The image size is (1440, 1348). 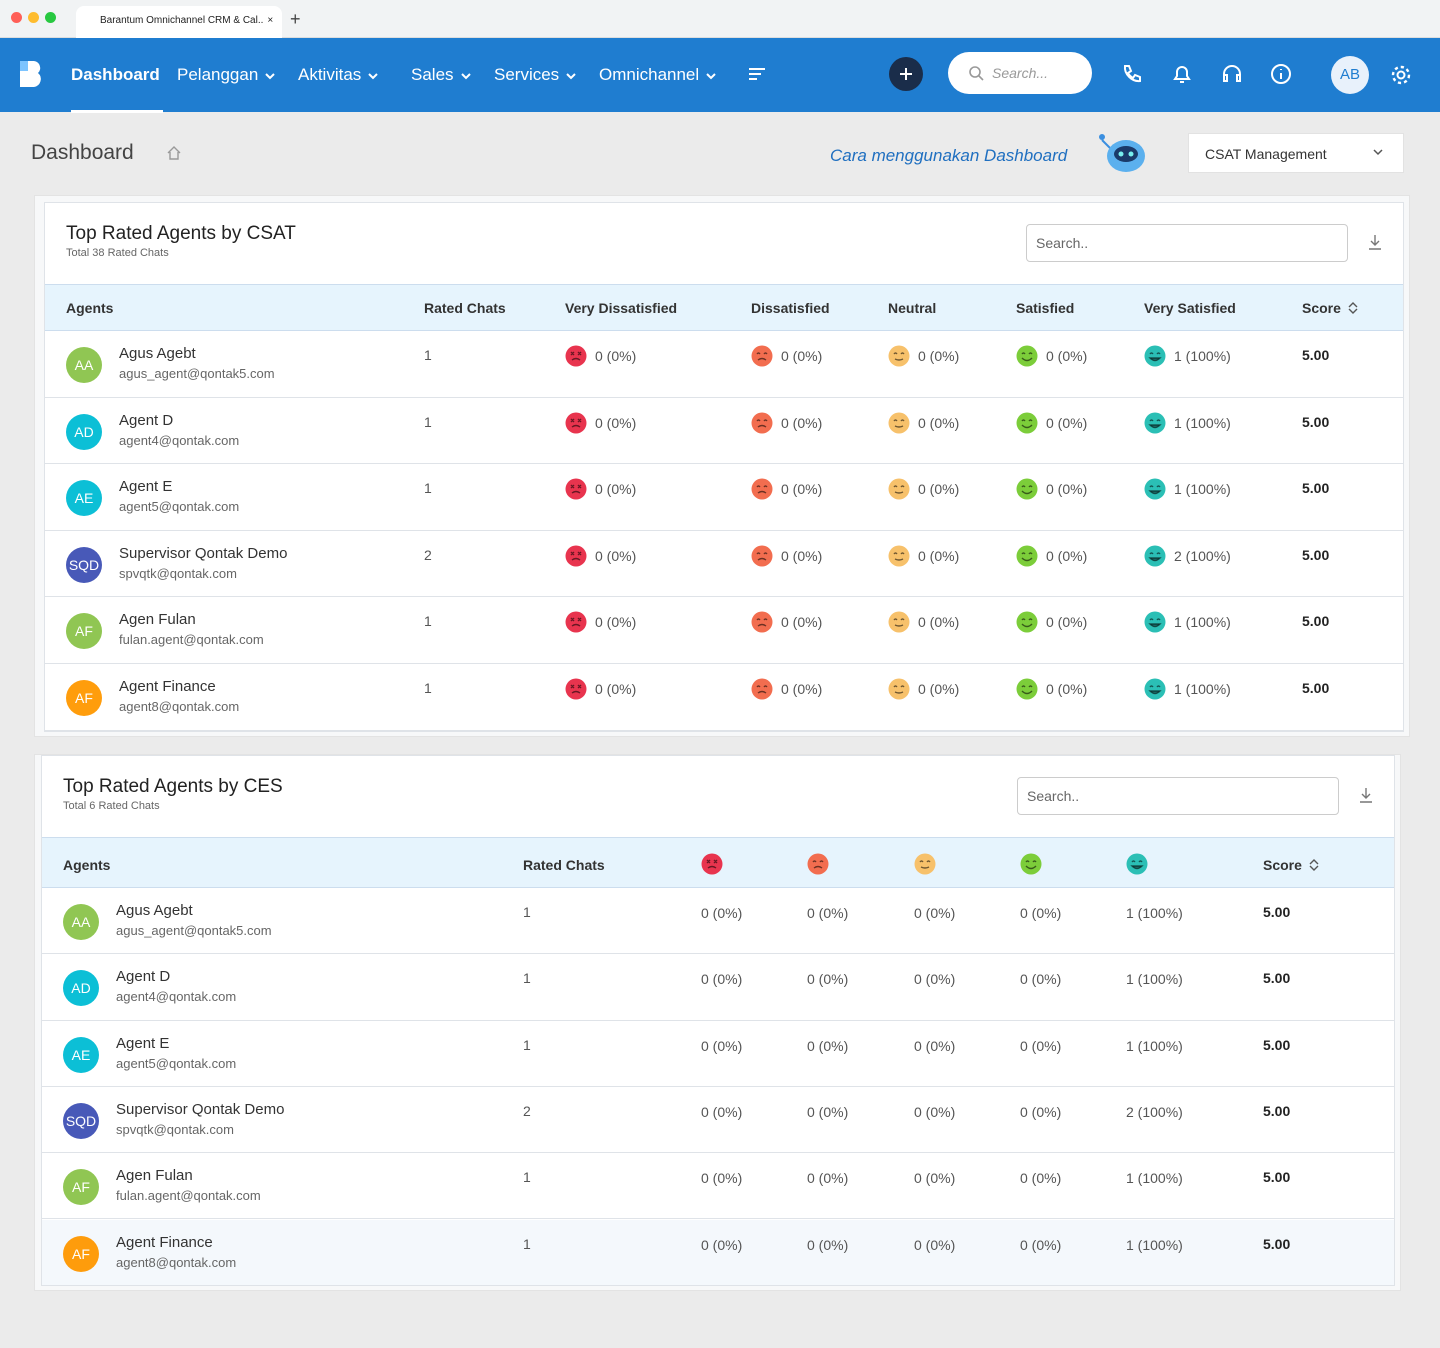 I want to click on help-link: Cara menggunakan Dashboard, so click(x=949, y=155).